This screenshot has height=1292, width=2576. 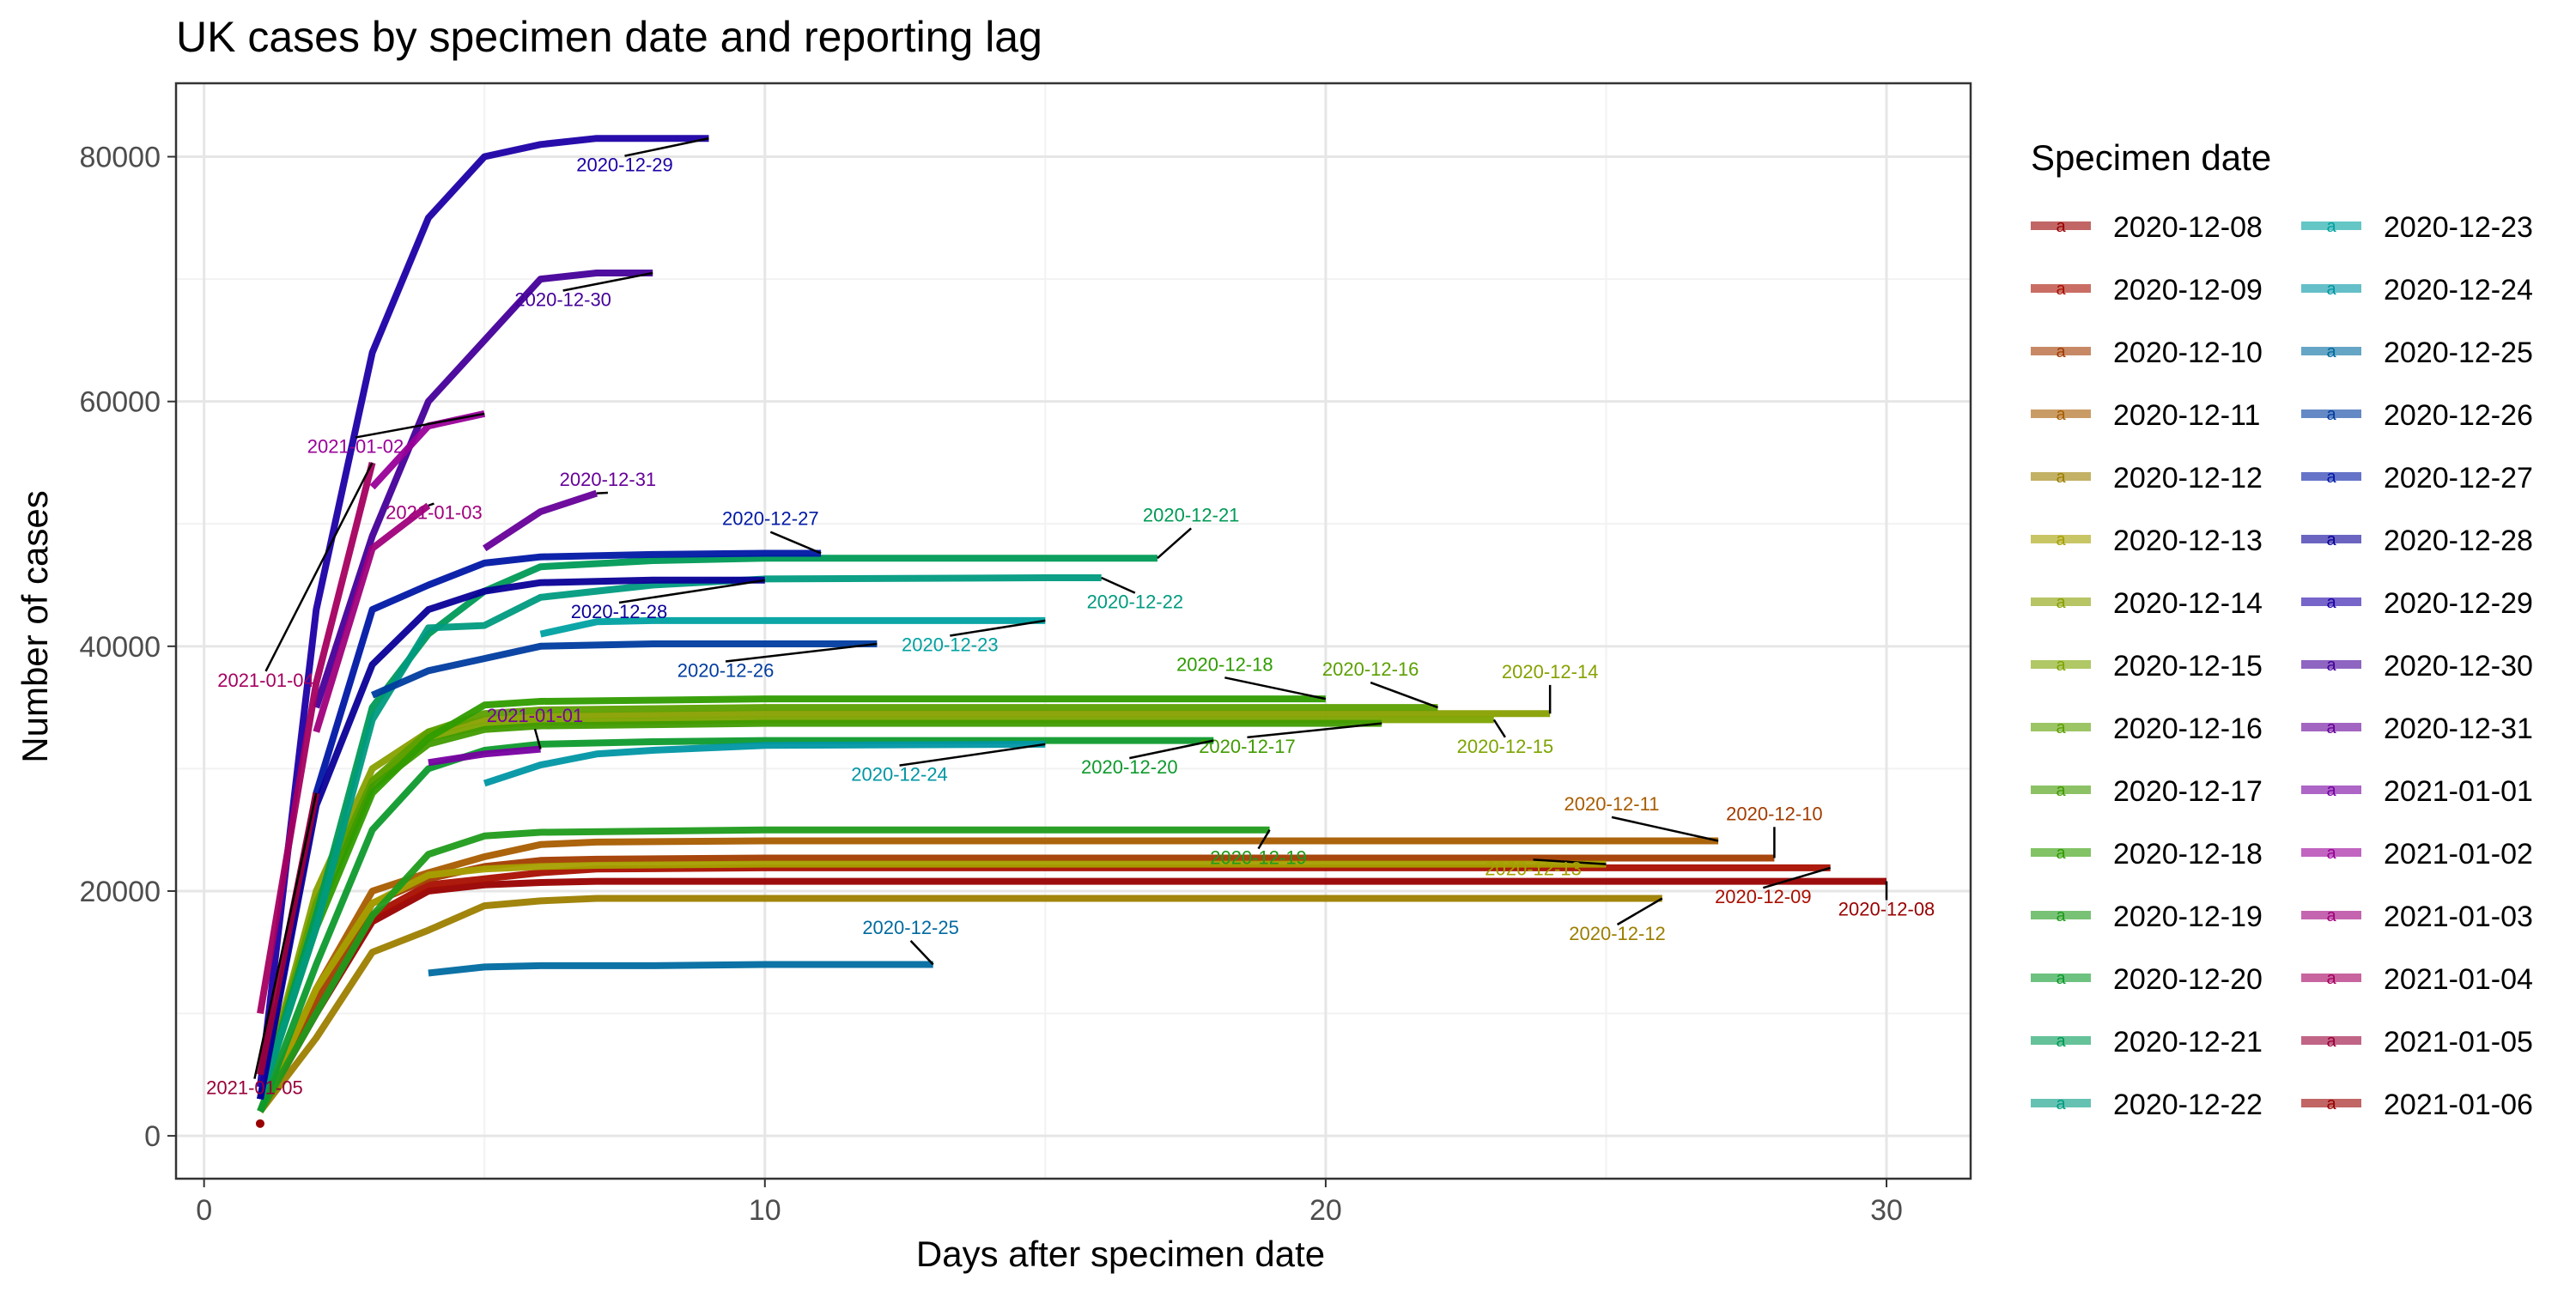 What do you see at coordinates (2188, 1105) in the screenshot?
I see `legend-label-2020-12-22: 2020-12-22` at bounding box center [2188, 1105].